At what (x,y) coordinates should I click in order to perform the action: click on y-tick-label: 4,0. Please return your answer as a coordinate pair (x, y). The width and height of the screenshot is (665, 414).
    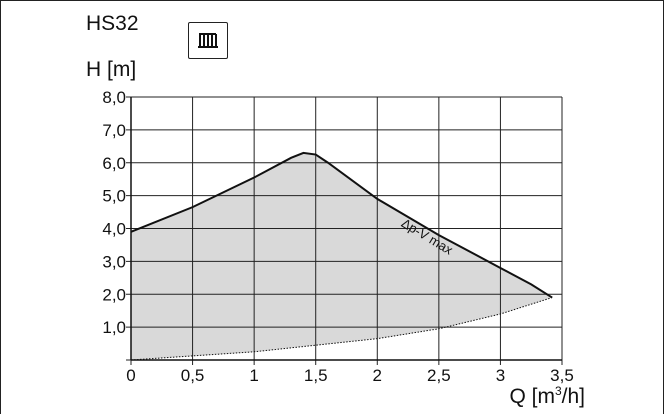
    Looking at the image, I should click on (114, 229).